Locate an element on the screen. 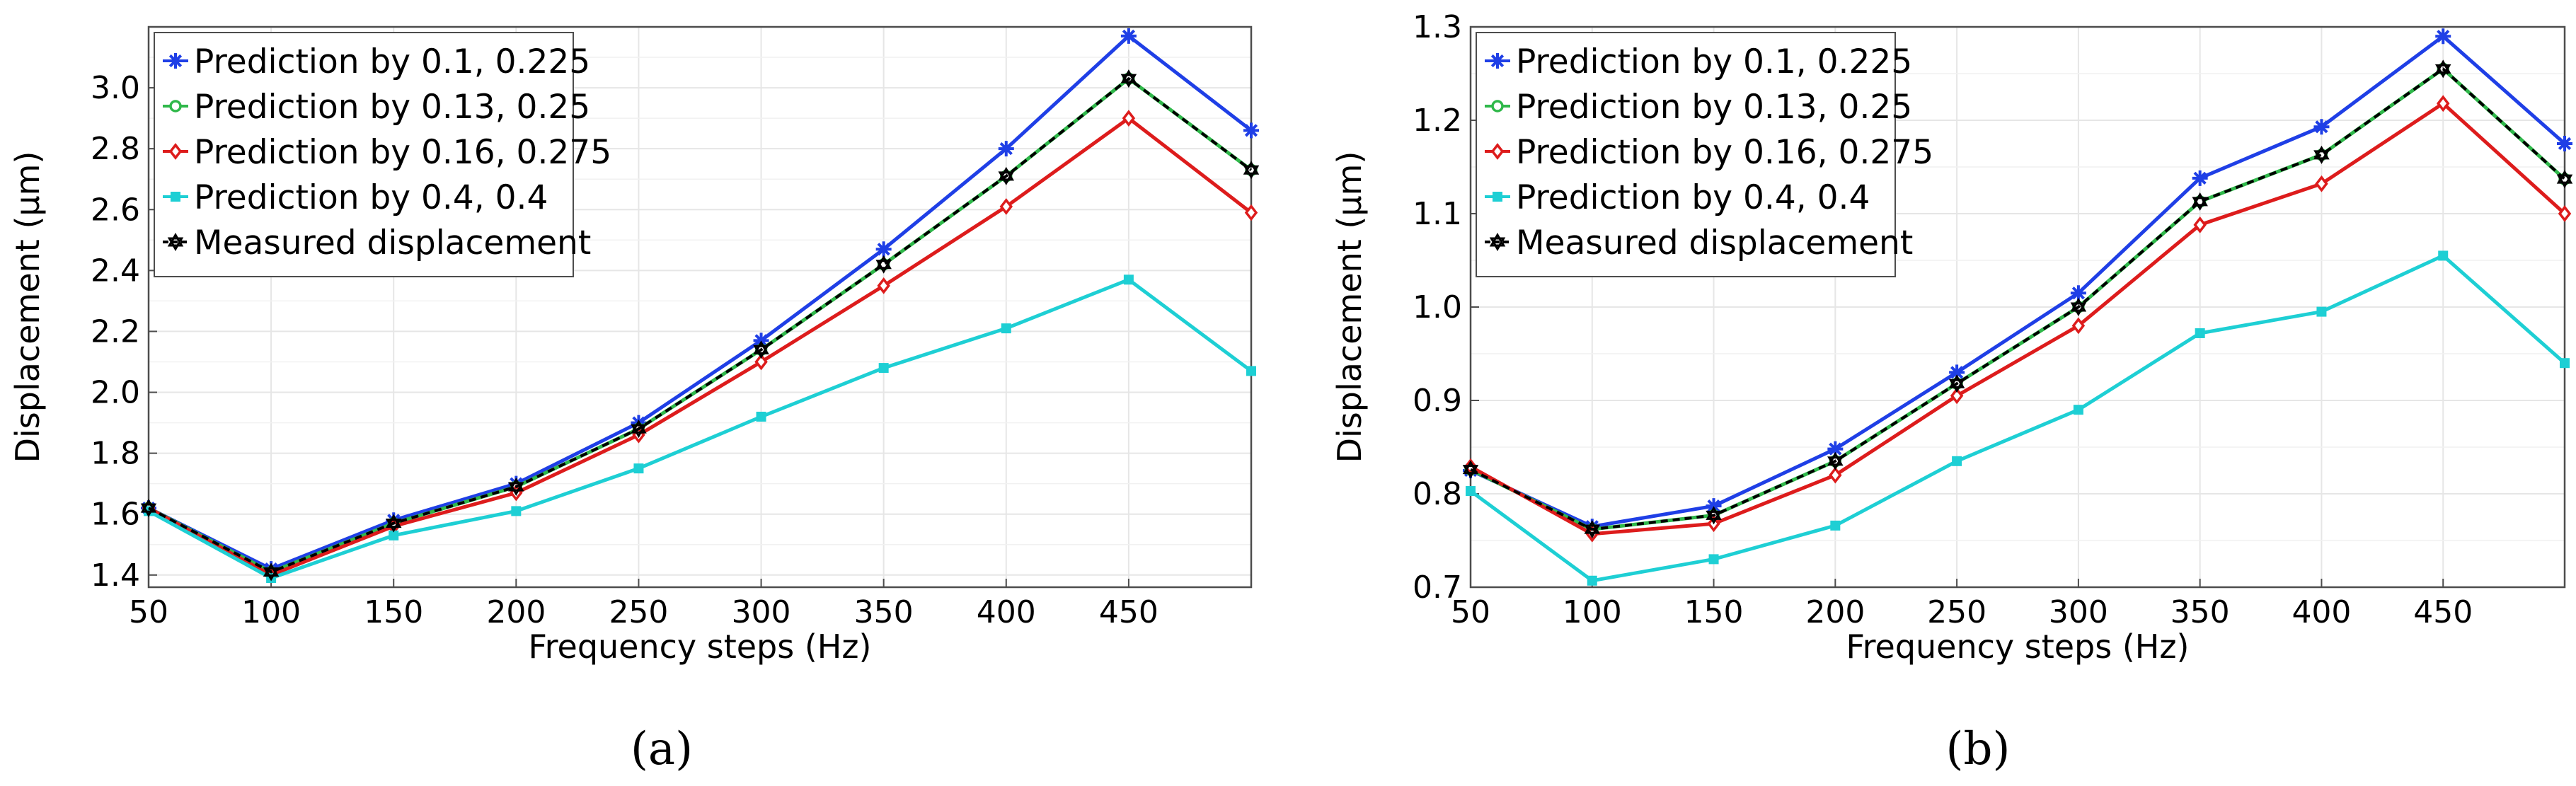 This screenshot has height=786, width=2576. legend-entry: Prediction by 0.16, 0.275 is located at coordinates (387, 152).